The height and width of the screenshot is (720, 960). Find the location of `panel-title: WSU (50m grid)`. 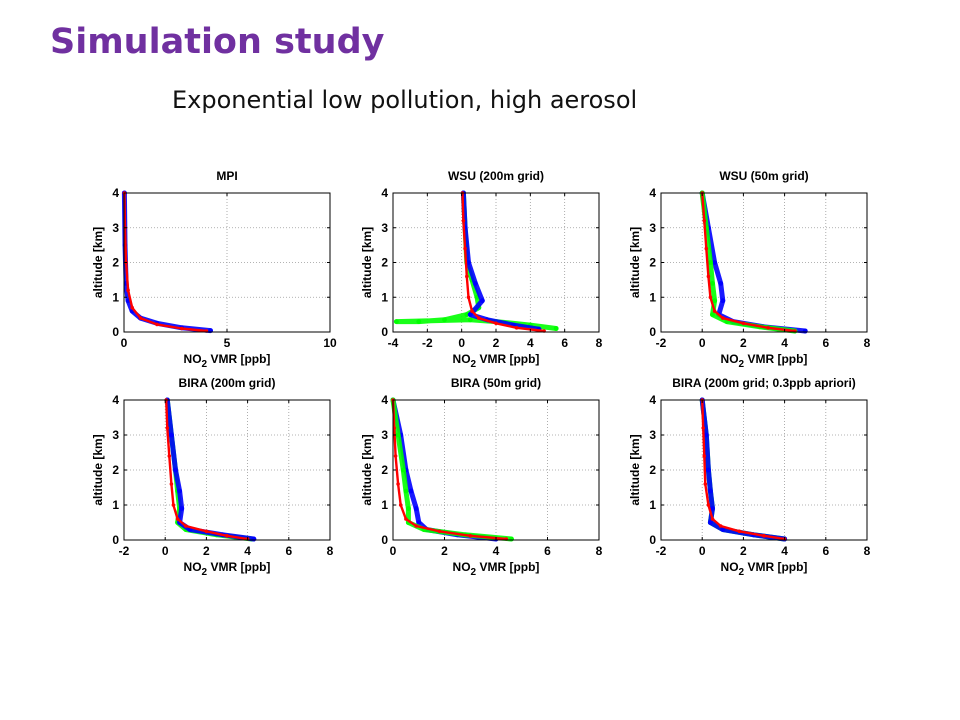

panel-title: WSU (50m grid) is located at coordinates (763, 176).